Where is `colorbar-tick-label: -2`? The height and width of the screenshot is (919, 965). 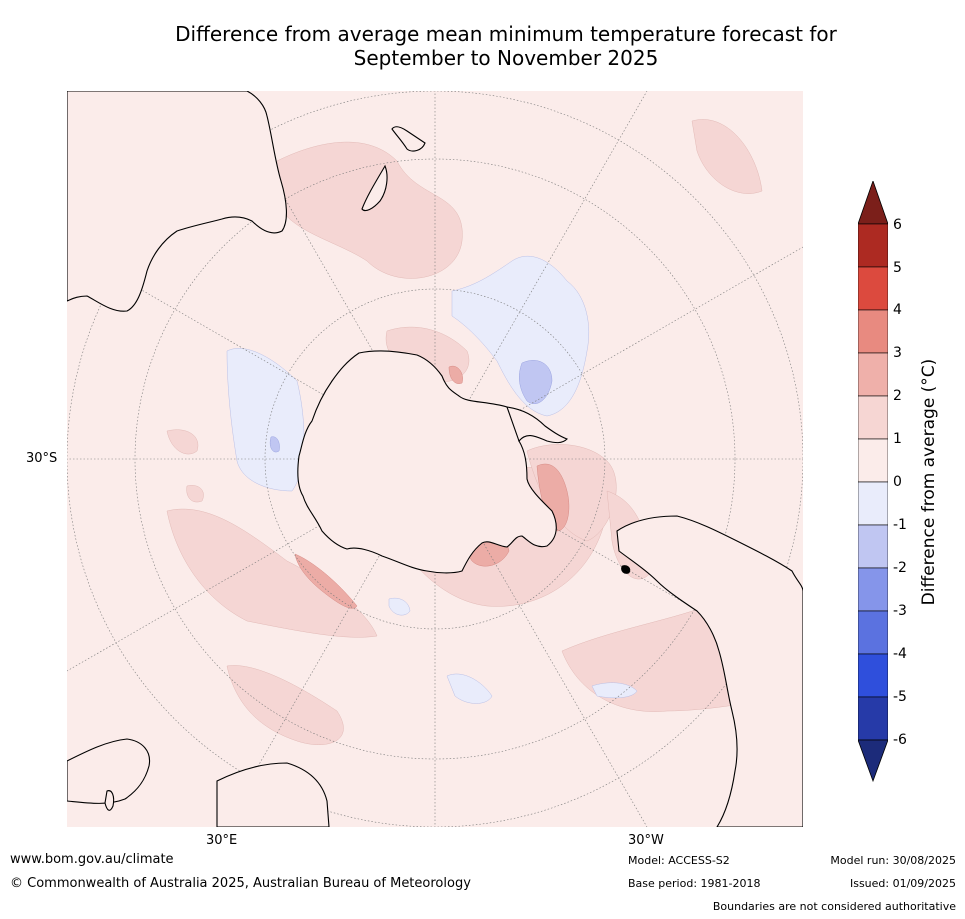
colorbar-tick-label: -2 is located at coordinates (900, 568).